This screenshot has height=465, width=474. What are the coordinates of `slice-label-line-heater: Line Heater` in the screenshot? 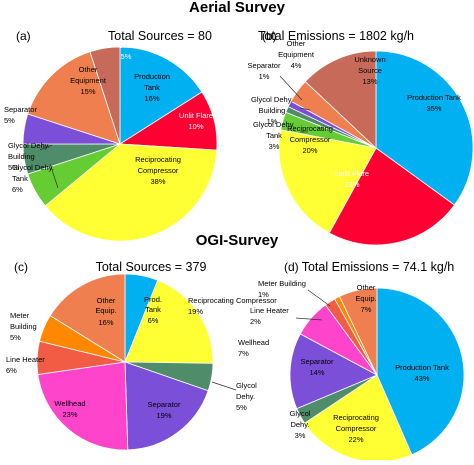 It's located at (25, 359).